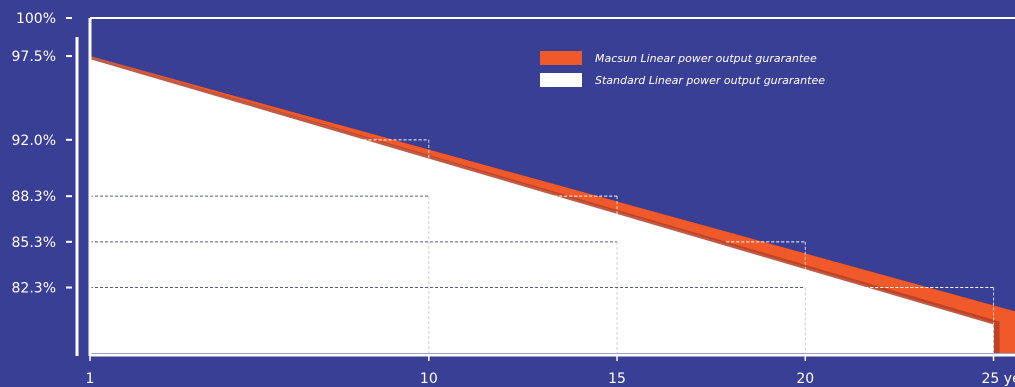  What do you see at coordinates (617, 379) in the screenshot?
I see `x-tick-label-2: 15` at bounding box center [617, 379].